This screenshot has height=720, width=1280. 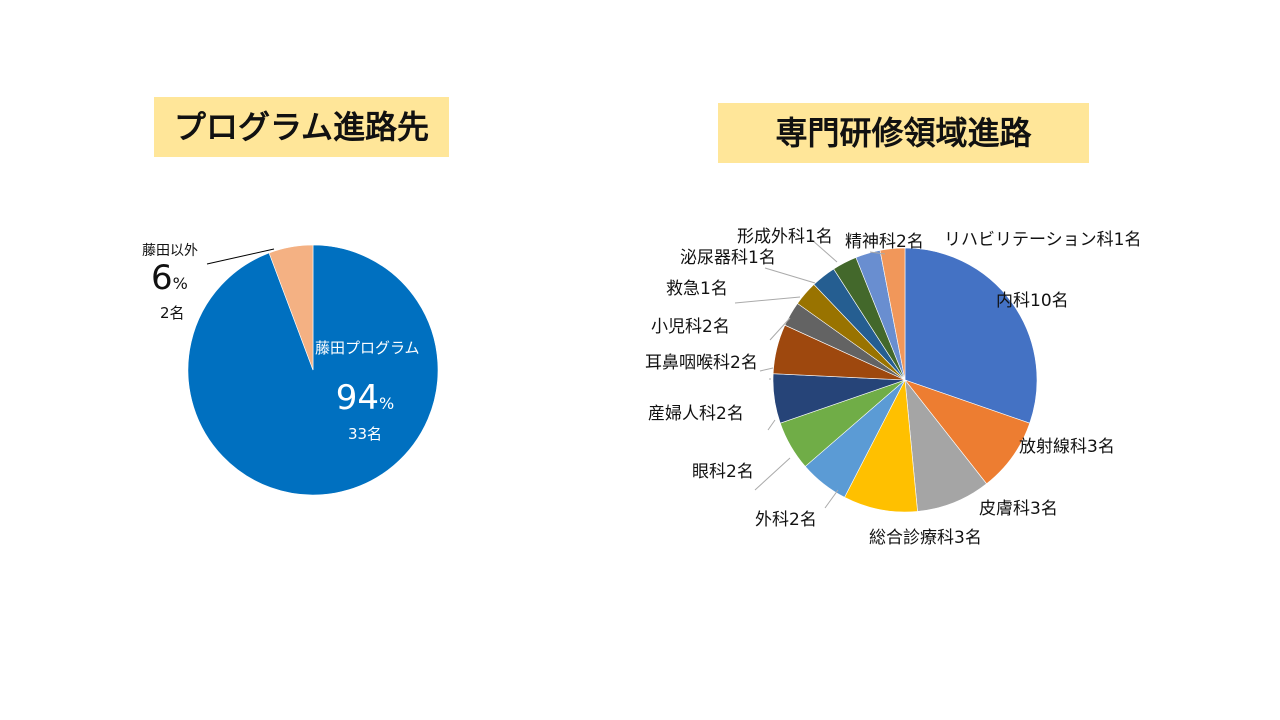 What do you see at coordinates (728, 258) in the screenshot?
I see `slice-label: 泌尿器科1名` at bounding box center [728, 258].